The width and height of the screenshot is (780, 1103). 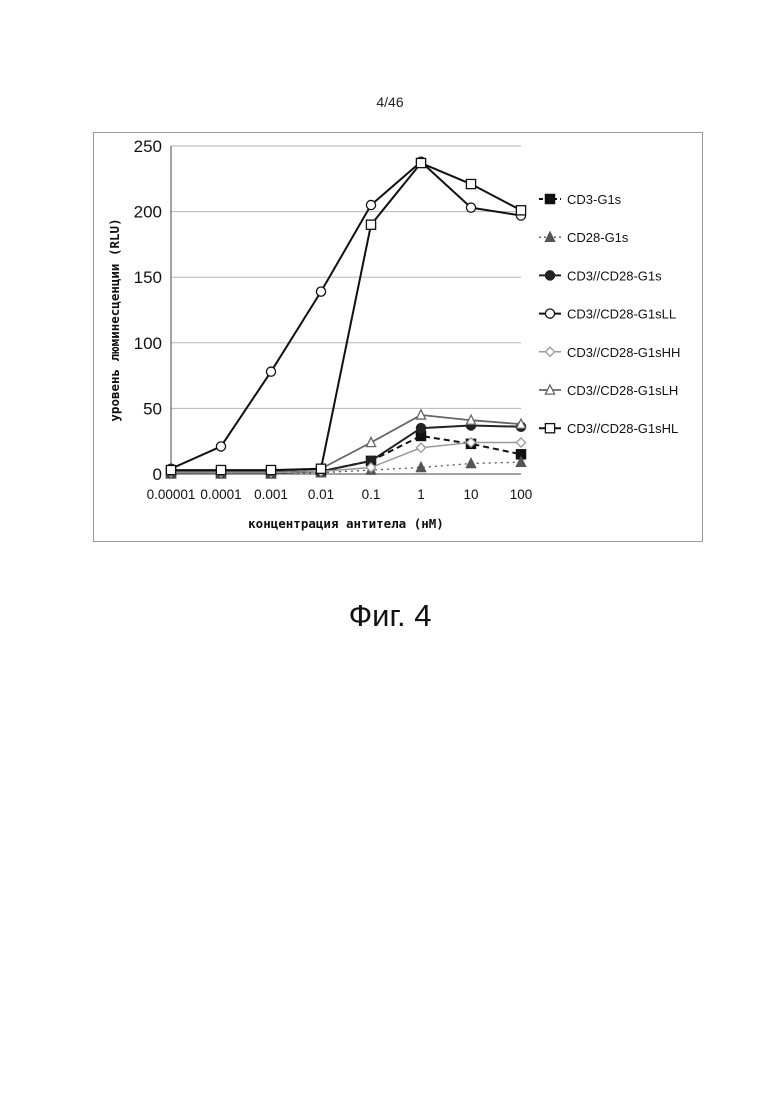 What do you see at coordinates (271, 494) in the screenshot?
I see `x-tick-label: 0.001` at bounding box center [271, 494].